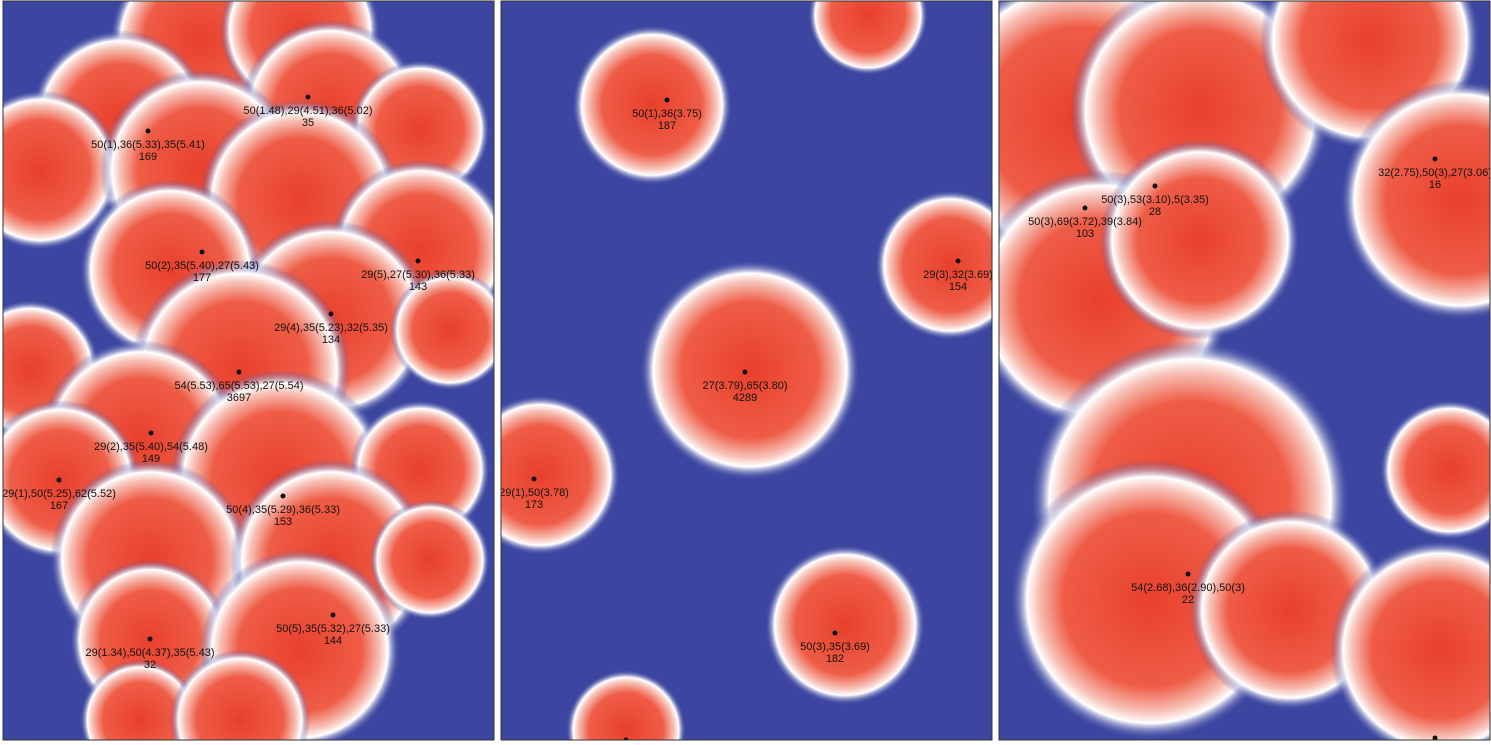 The image size is (1491, 745). What do you see at coordinates (202, 266) in the screenshot?
I see `point-label: 50(2),35(5.40),27(5.43)` at bounding box center [202, 266].